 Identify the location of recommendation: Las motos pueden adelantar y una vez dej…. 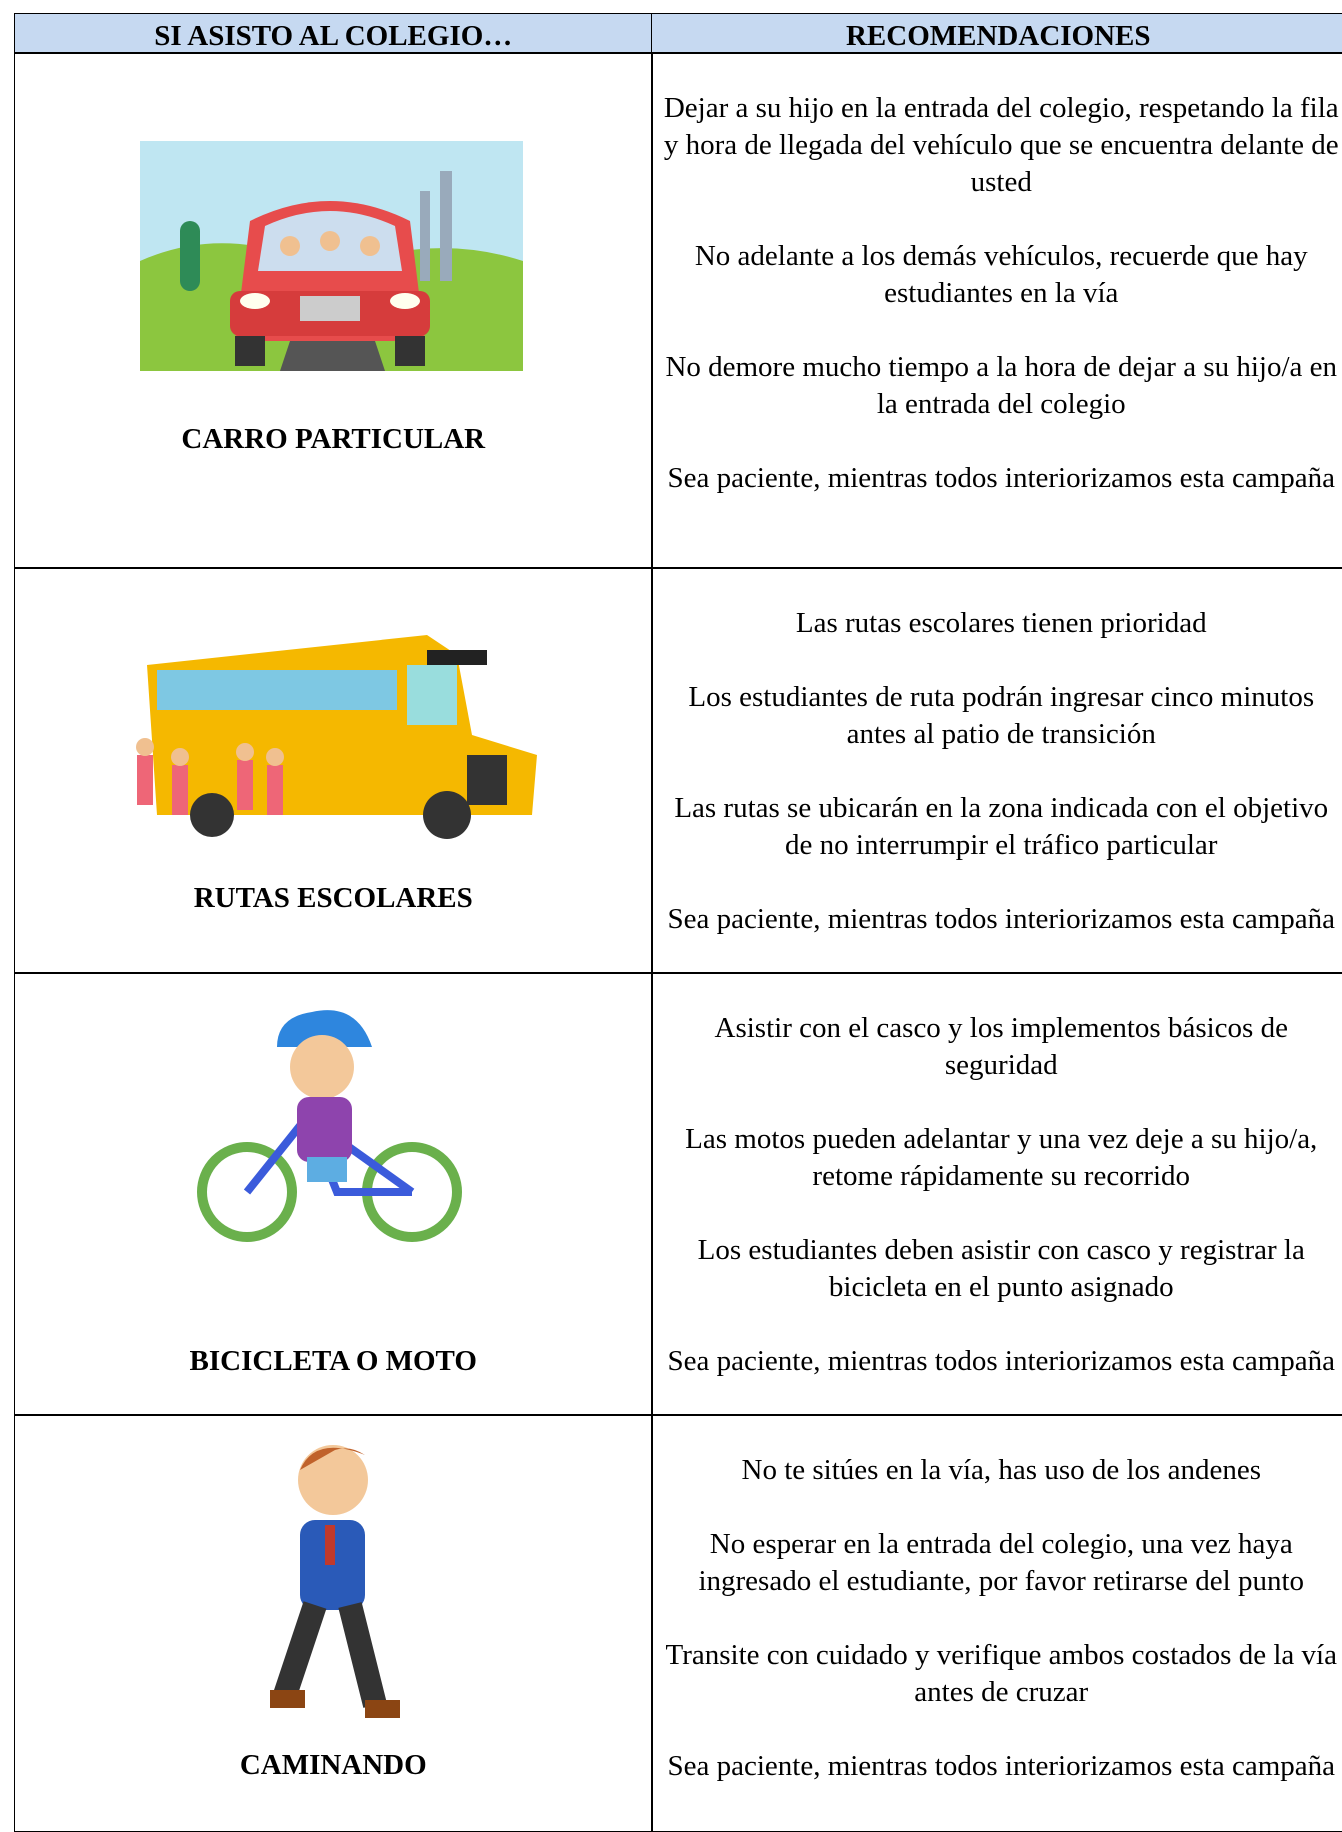
(1001, 1157).